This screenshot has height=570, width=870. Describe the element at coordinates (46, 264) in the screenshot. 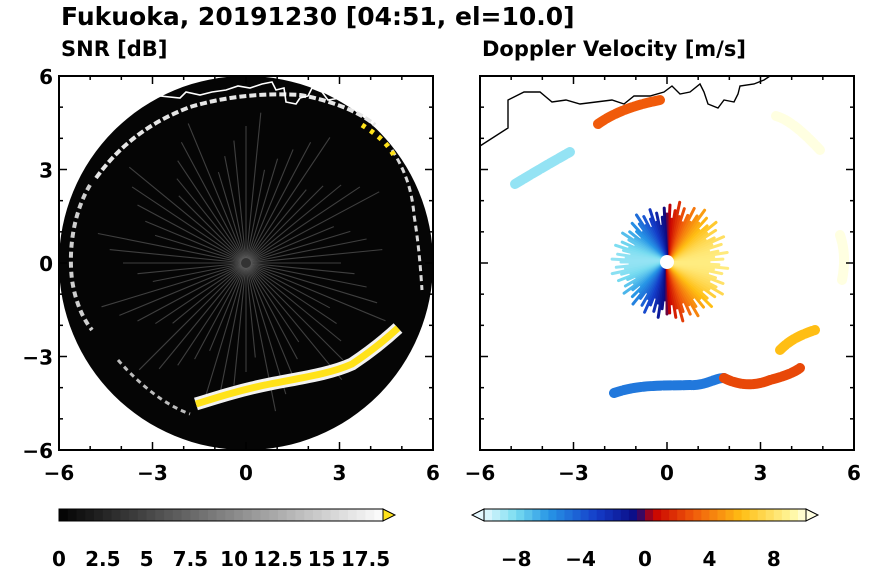

I see `y-tick-label: 0` at that location.